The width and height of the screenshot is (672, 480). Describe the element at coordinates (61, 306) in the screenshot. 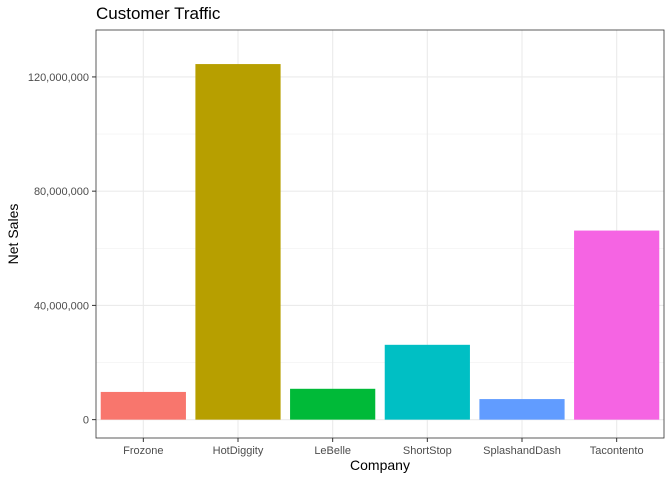

I see `y-tick-label: 40,000,000` at that location.